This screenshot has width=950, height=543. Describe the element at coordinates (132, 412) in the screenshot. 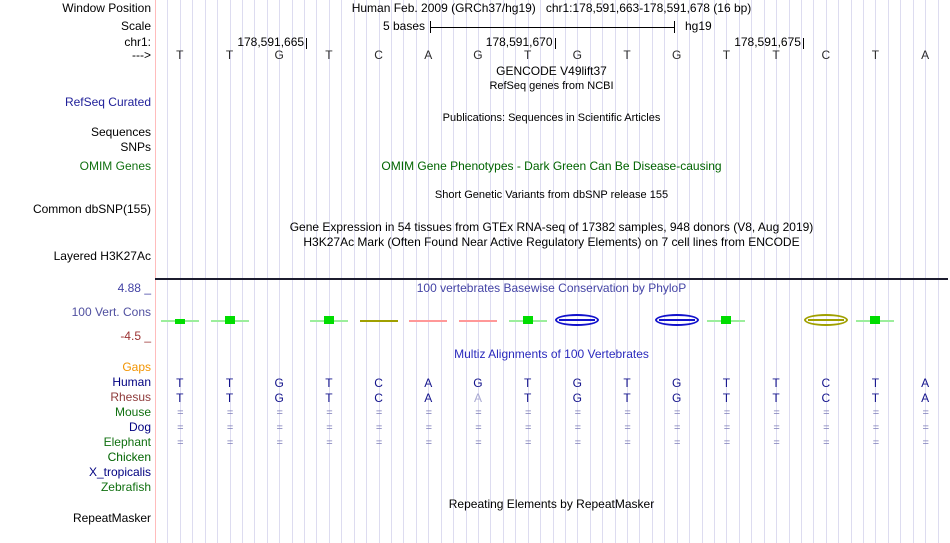

I see `track-label-species-mouse: Mouse` at that location.